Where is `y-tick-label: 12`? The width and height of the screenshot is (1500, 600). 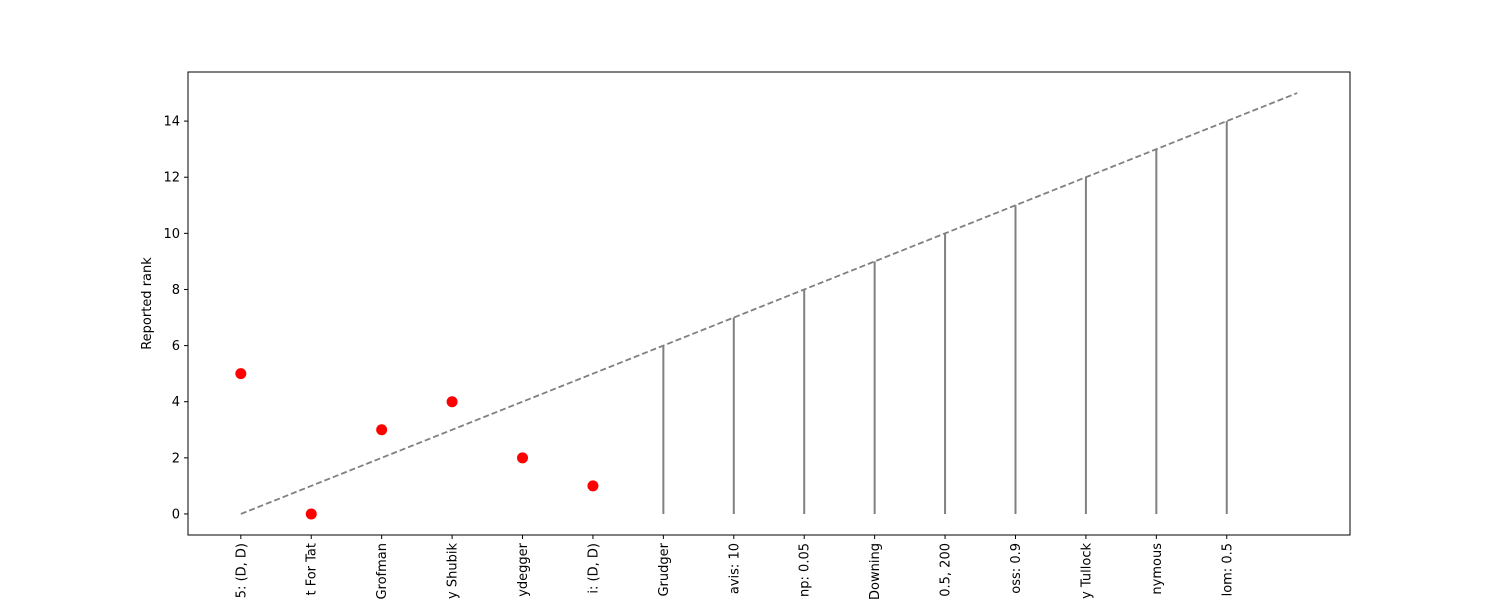
y-tick-label: 12 is located at coordinates (171, 178).